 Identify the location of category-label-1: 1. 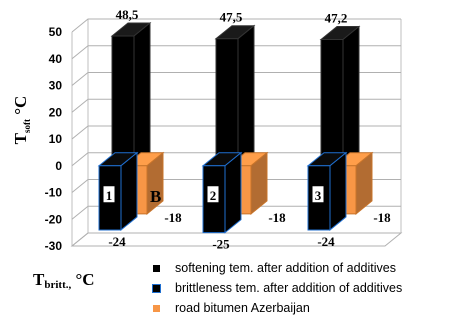
(109, 195).